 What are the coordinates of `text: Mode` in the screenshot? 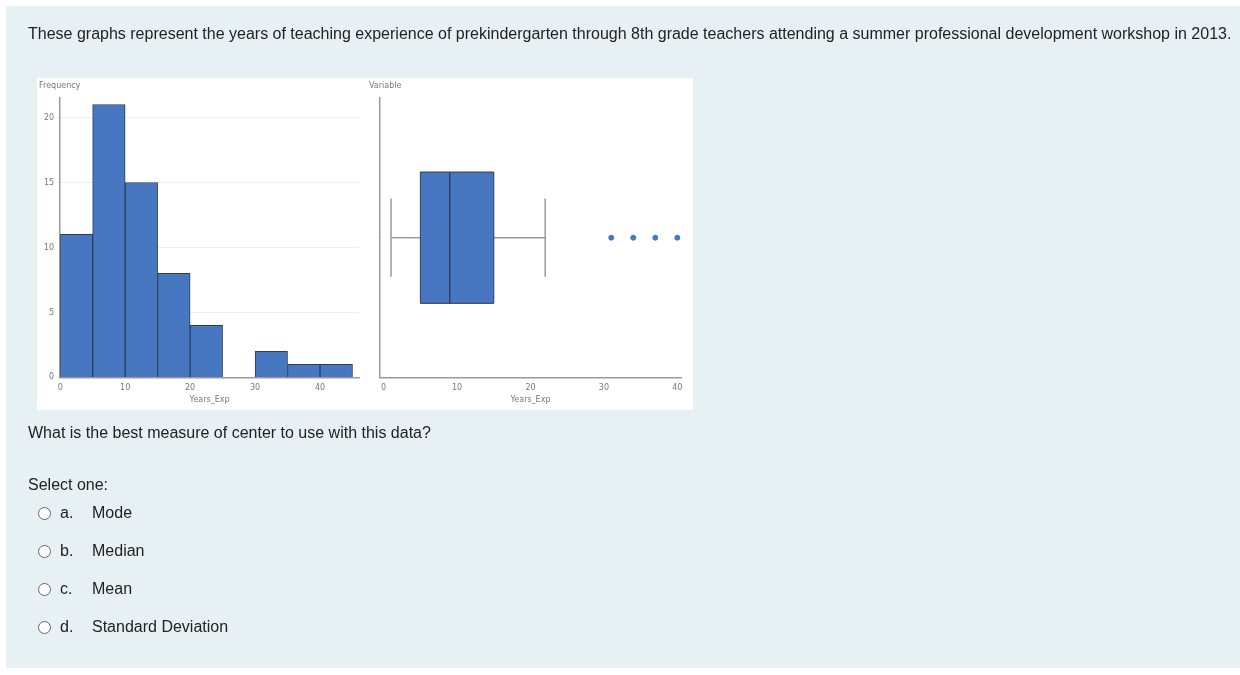 It's located at (112, 513).